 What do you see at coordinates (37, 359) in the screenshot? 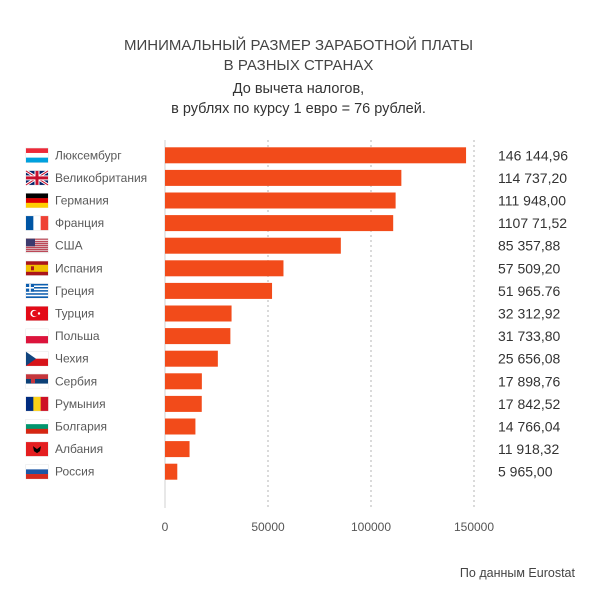
I see `flag-czechia-icon` at bounding box center [37, 359].